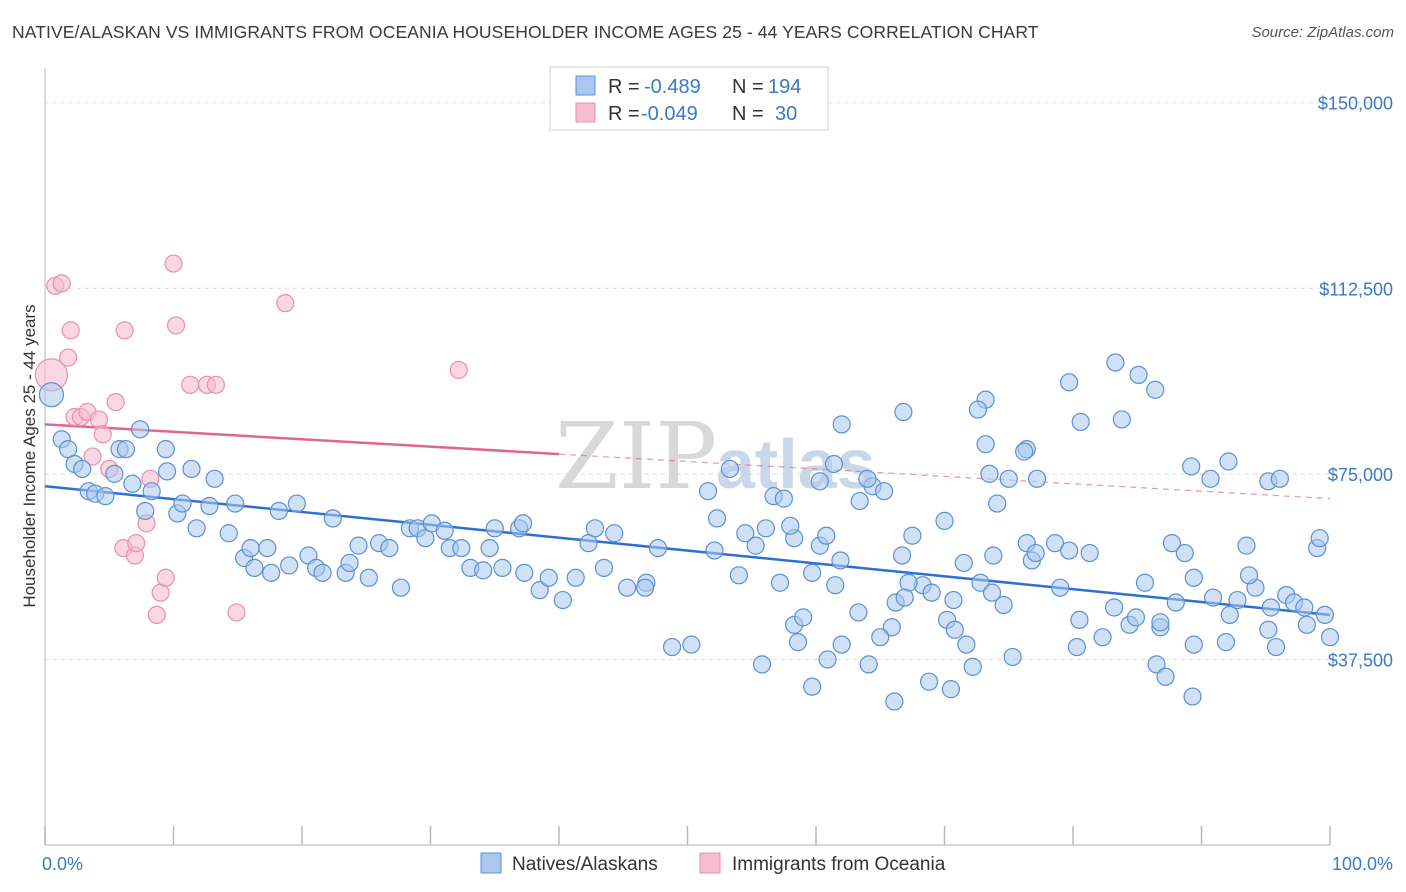 This screenshot has width=1406, height=892. What do you see at coordinates (624, 114) in the screenshot?
I see `legend-r-label-2: R =` at bounding box center [624, 114].